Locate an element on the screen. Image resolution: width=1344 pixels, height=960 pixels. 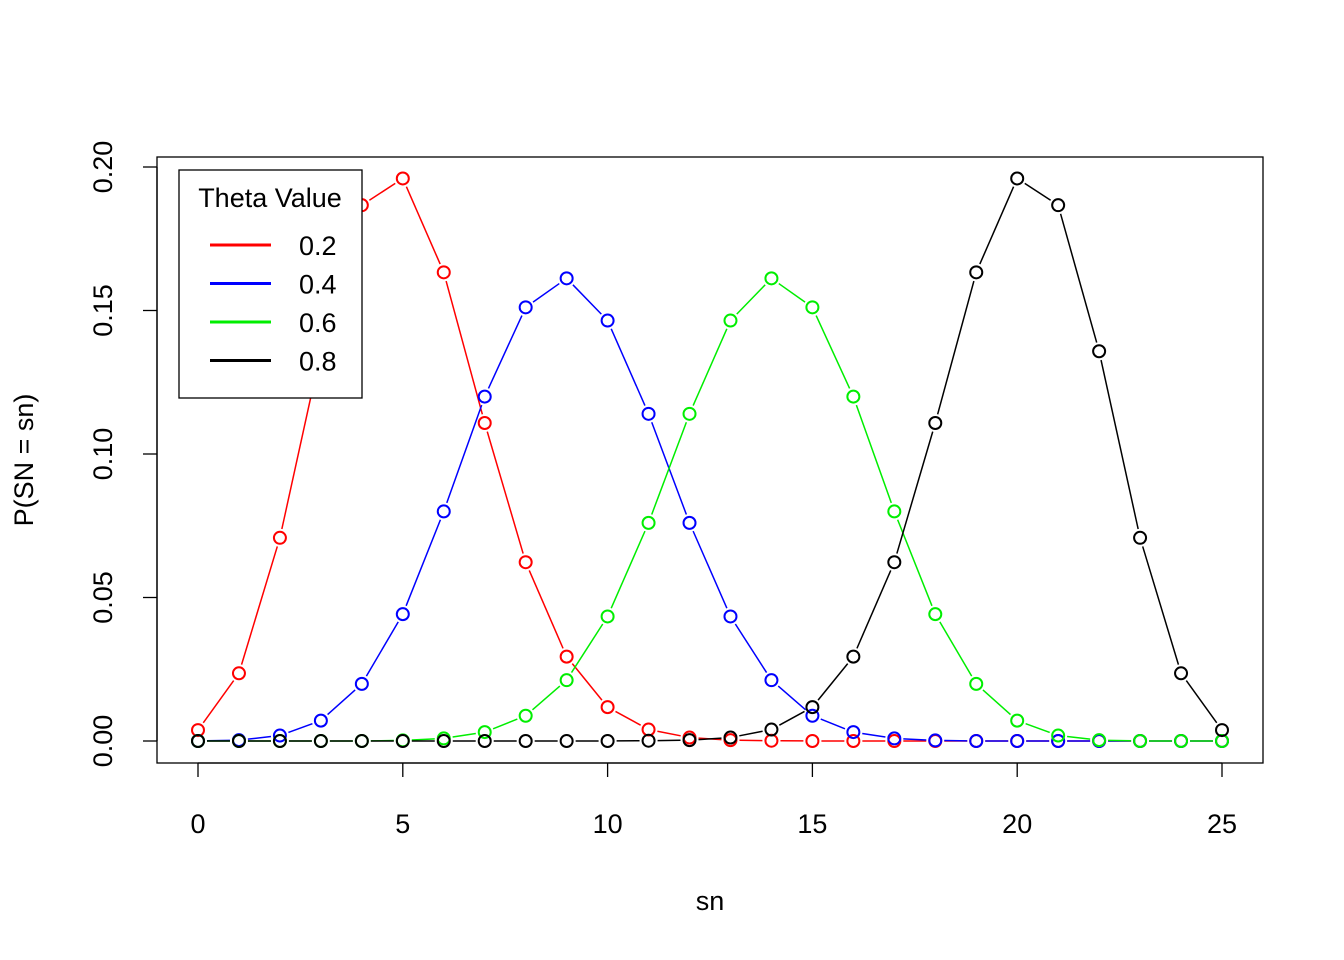
y-tick-label-2: 0.10 is located at coordinates (103, 454).